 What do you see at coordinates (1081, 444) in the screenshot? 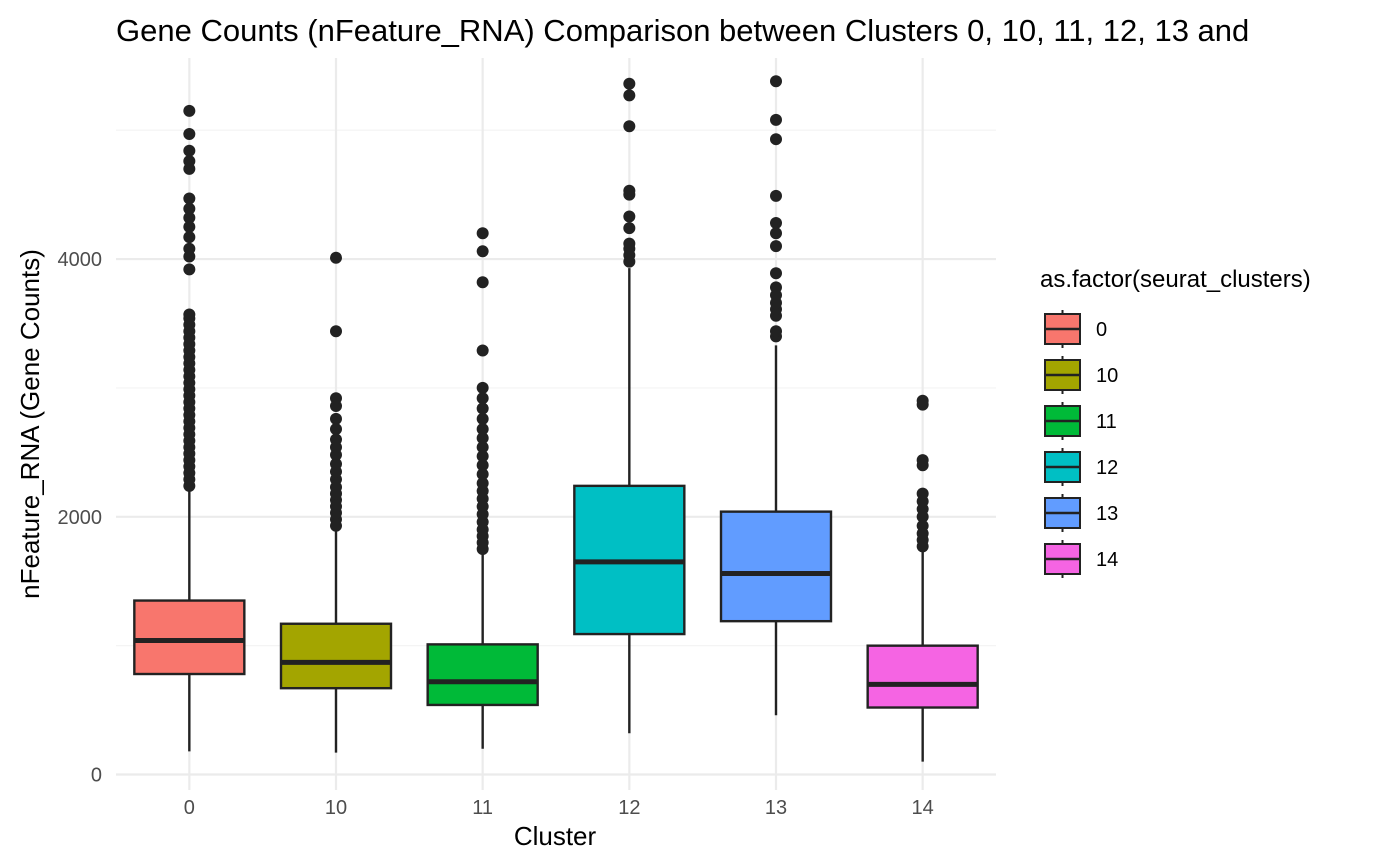
I see `legend-items: 0 10 11 12 13 14` at bounding box center [1081, 444].